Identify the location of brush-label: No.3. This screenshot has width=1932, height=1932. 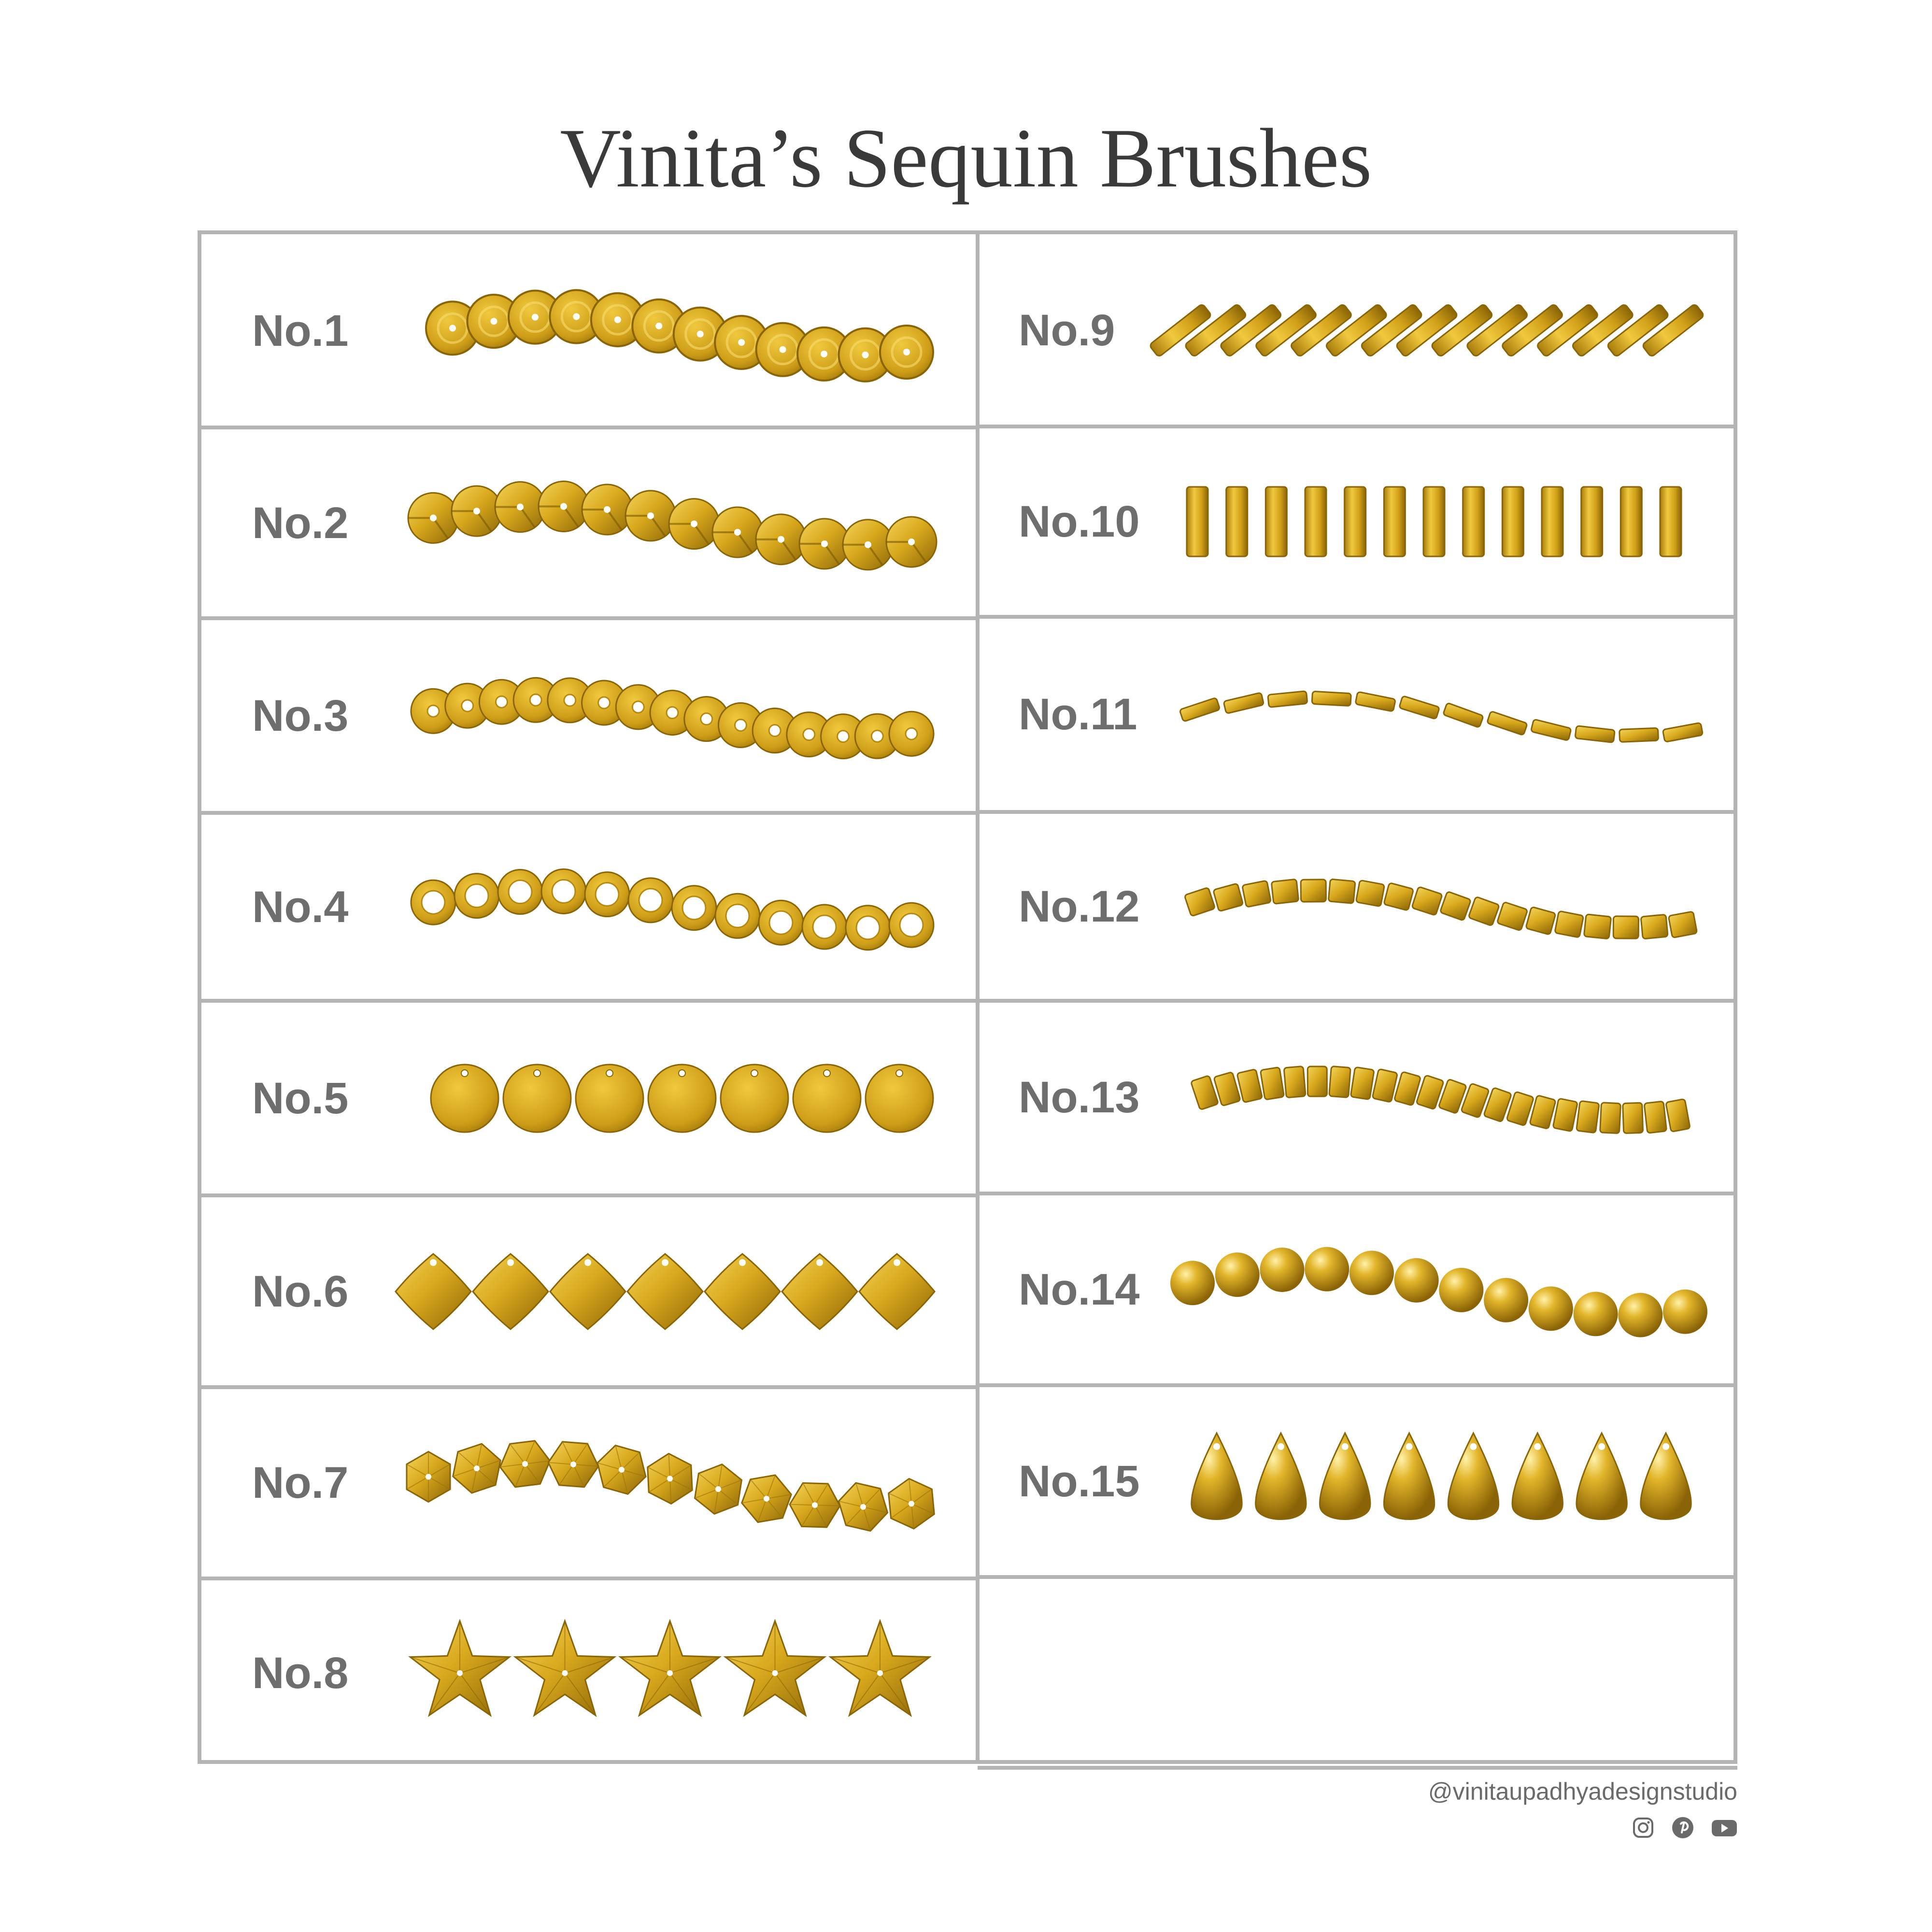
(300, 715).